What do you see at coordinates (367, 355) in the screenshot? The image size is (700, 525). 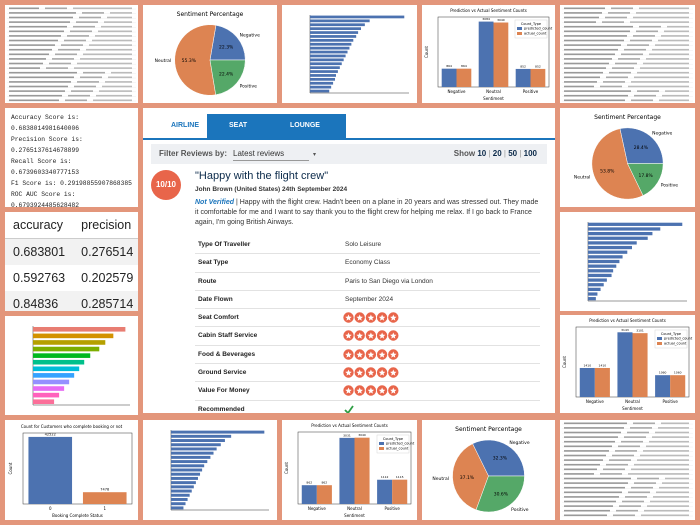 I see `rating-row: Food & Beverages` at bounding box center [367, 355].